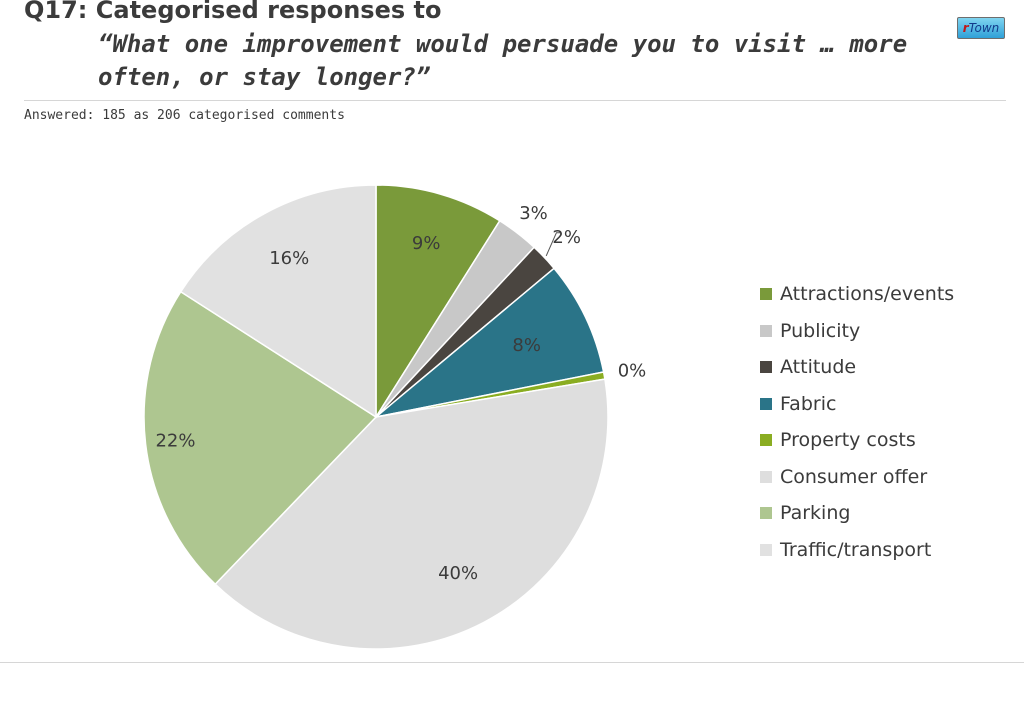  What do you see at coordinates (857, 513) in the screenshot?
I see `legend-item-parking: Parking` at bounding box center [857, 513].